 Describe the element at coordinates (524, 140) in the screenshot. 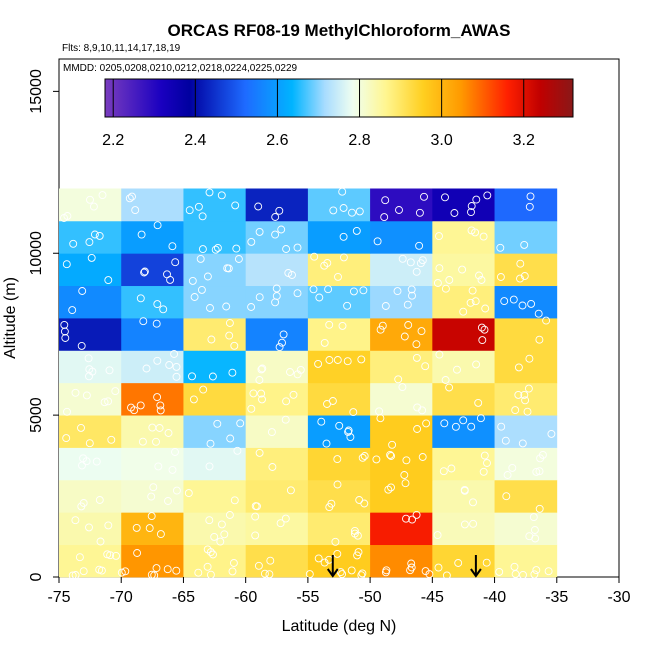

I see `colorbar-tick-label: 3.2` at that location.